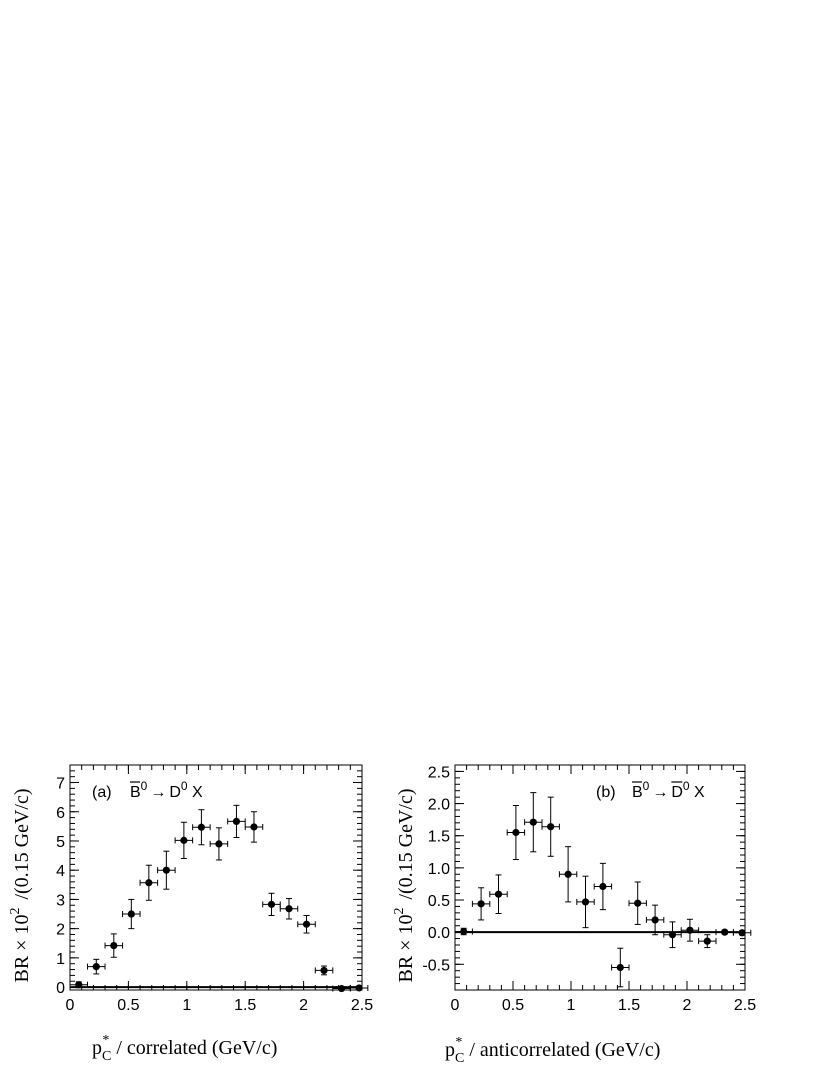 Image resolution: width=830 pixels, height=1075 pixels. What do you see at coordinates (15, 911) in the screenshot?
I see `y-title-sup-a: 2` at bounding box center [15, 911].